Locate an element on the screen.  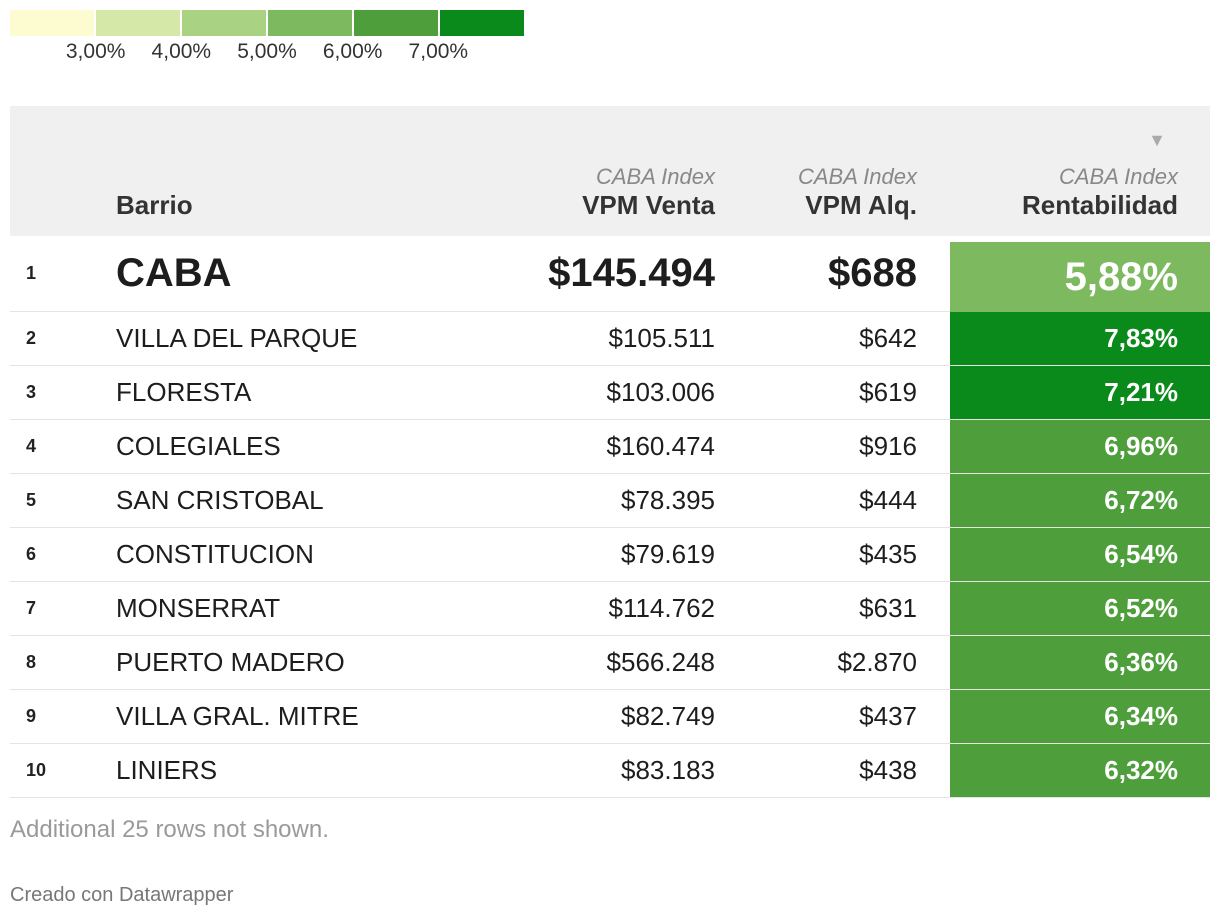
table-row: 1 CABA $145.494 $688 5,88% is located at coordinates (610, 274).